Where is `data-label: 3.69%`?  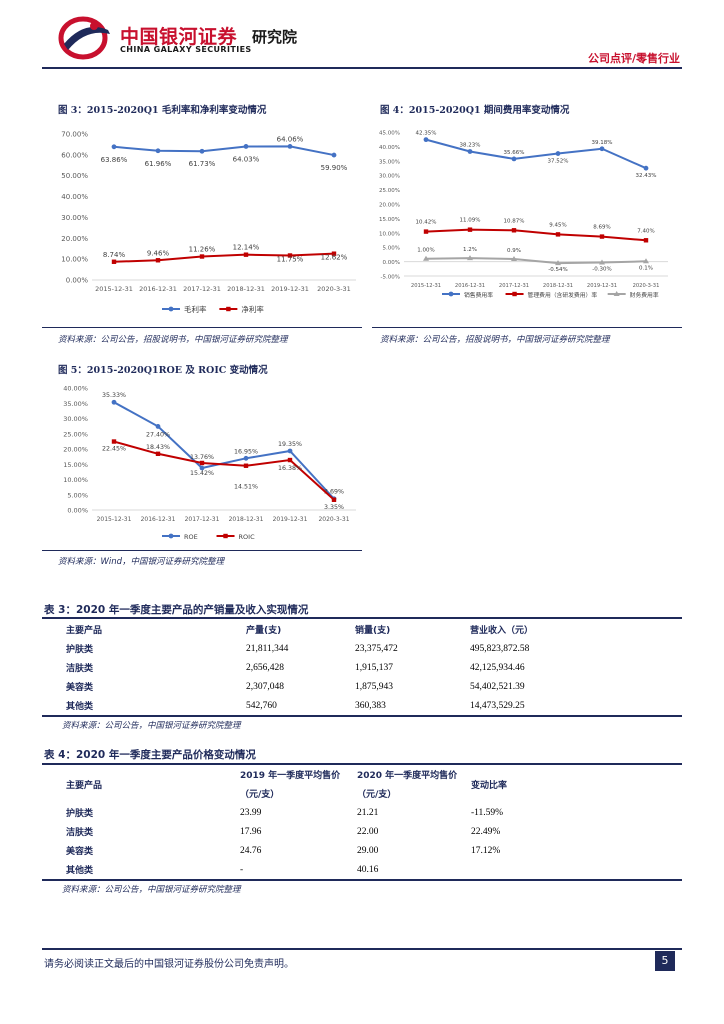
data-label: 3.69% is located at coordinates (334, 492).